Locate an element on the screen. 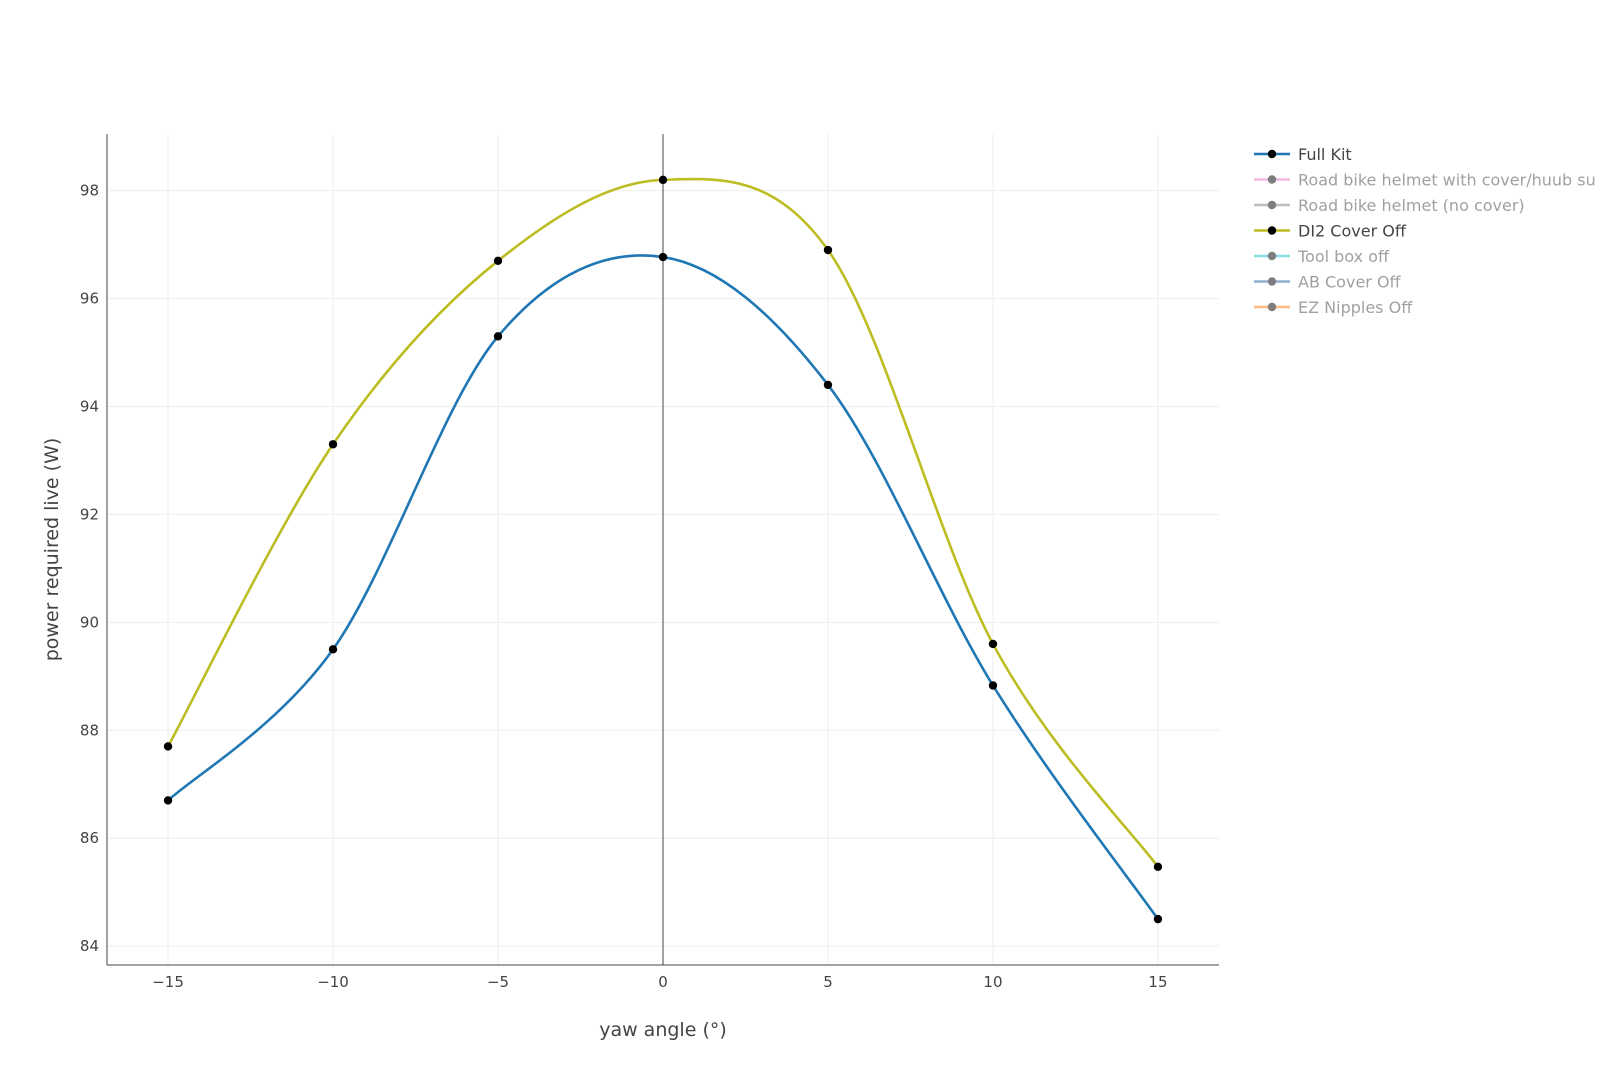 The height and width of the screenshot is (1066, 1600). legend-label: Full Kit is located at coordinates (1325, 154).